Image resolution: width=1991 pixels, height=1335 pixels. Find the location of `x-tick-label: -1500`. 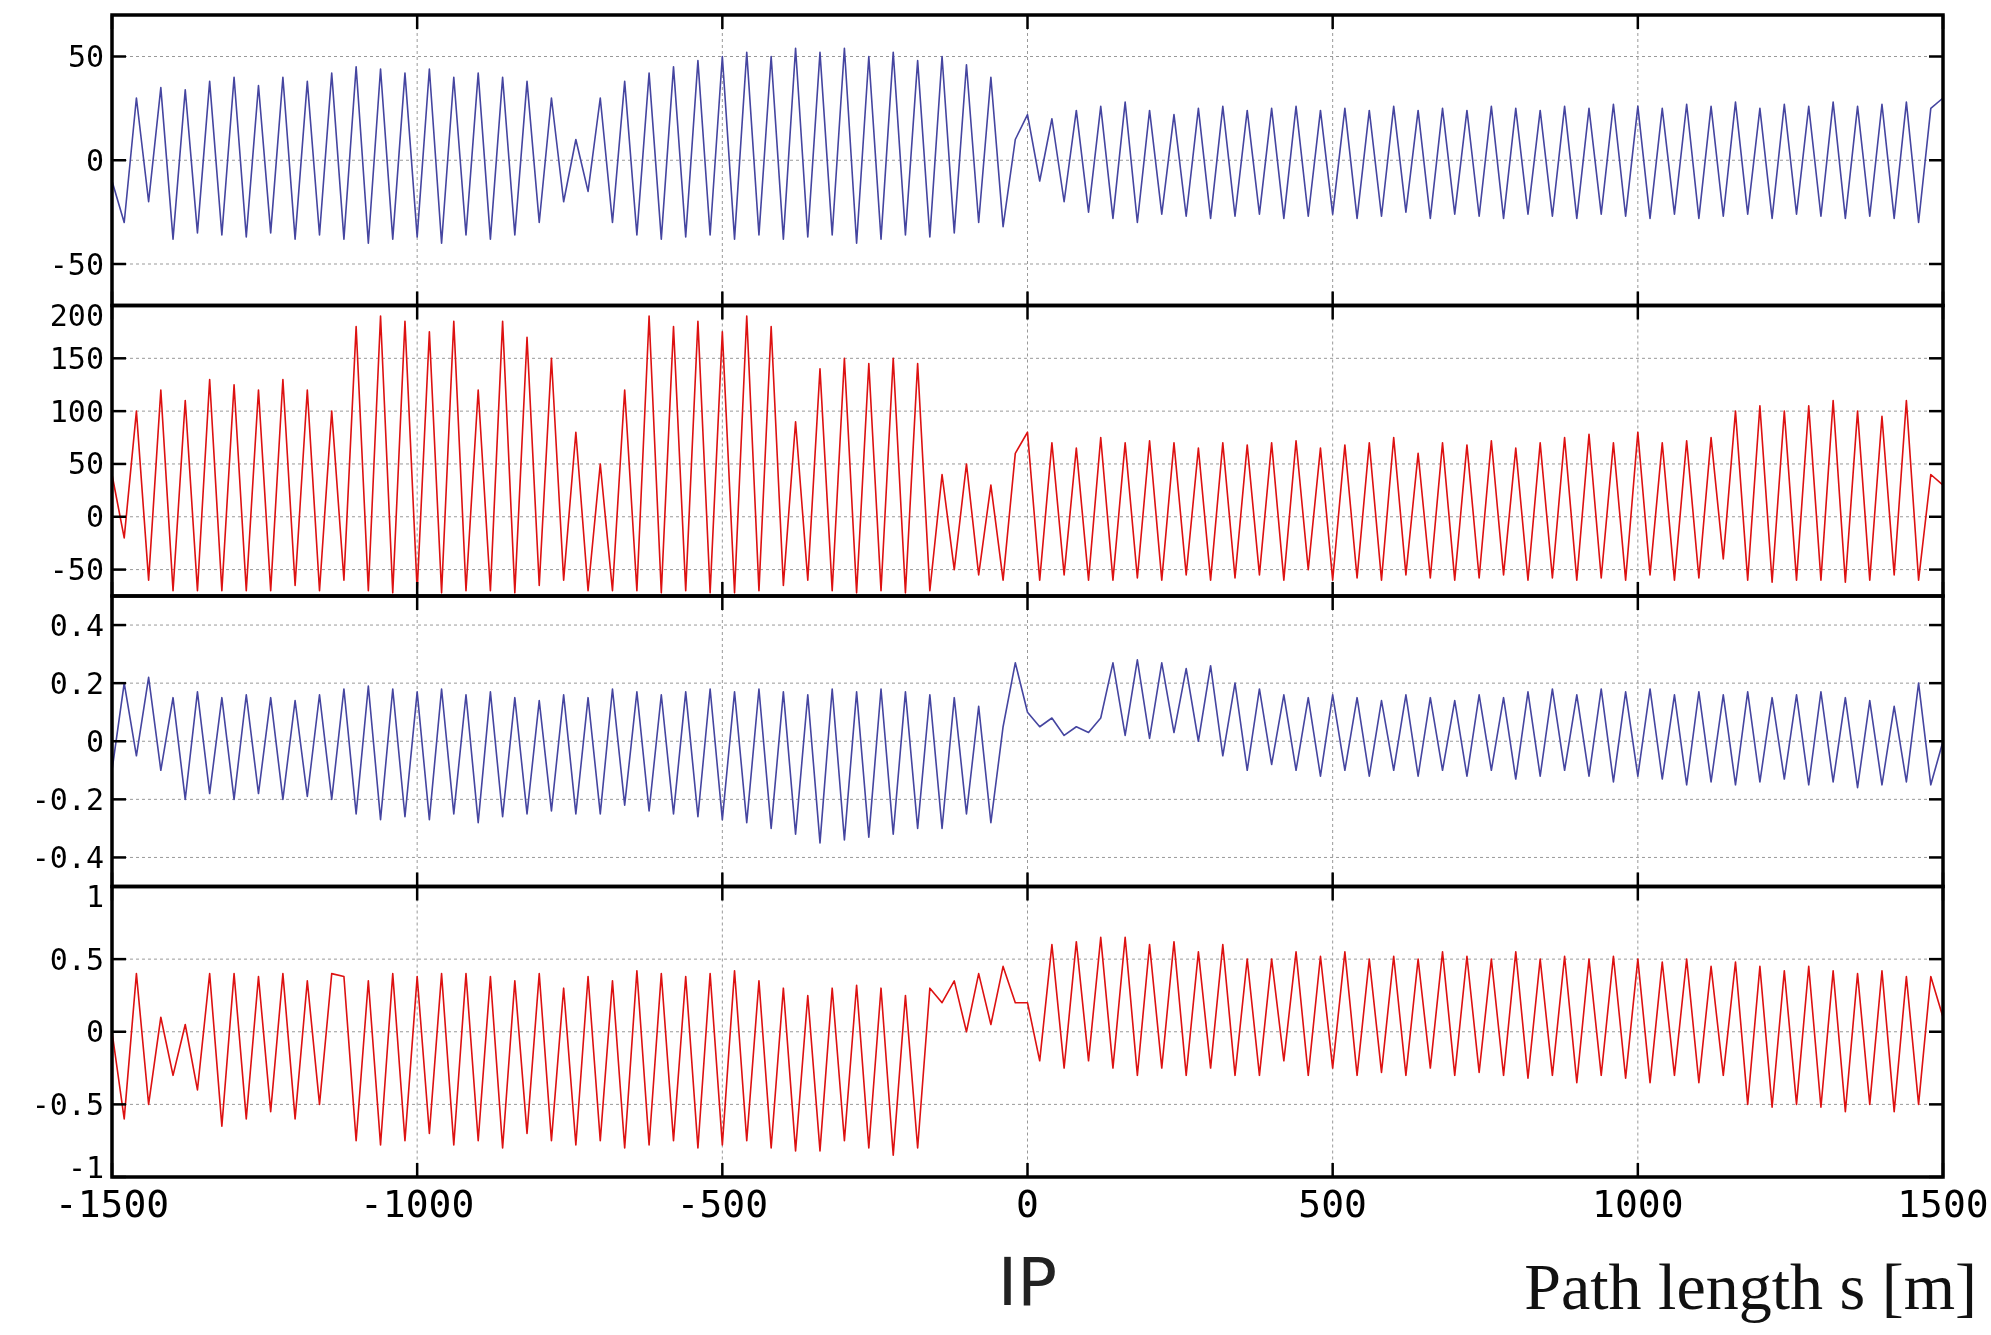

x-tick-label: -1500 is located at coordinates (112, 1204).